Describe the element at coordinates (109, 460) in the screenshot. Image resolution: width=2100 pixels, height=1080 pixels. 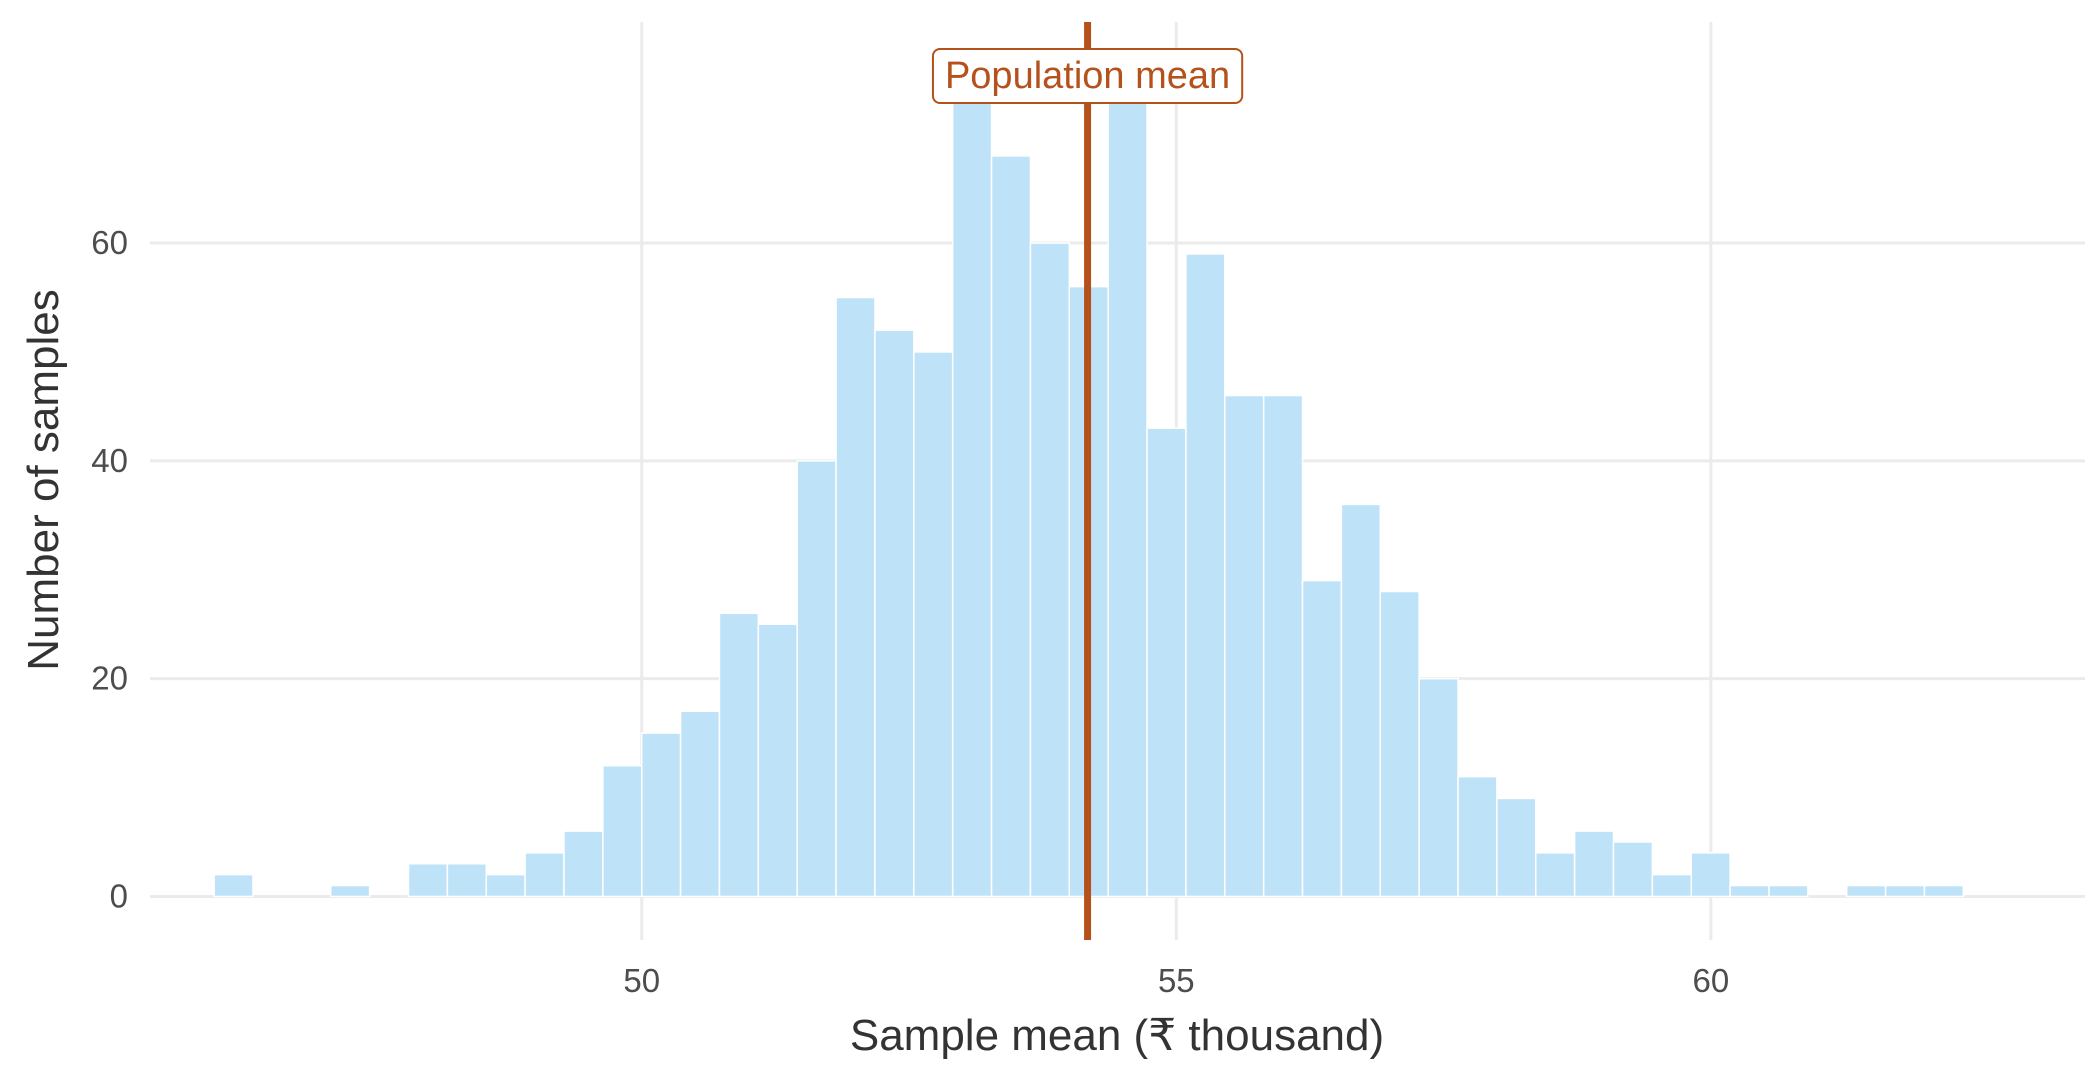
I see `y-tick-label: 40` at that location.